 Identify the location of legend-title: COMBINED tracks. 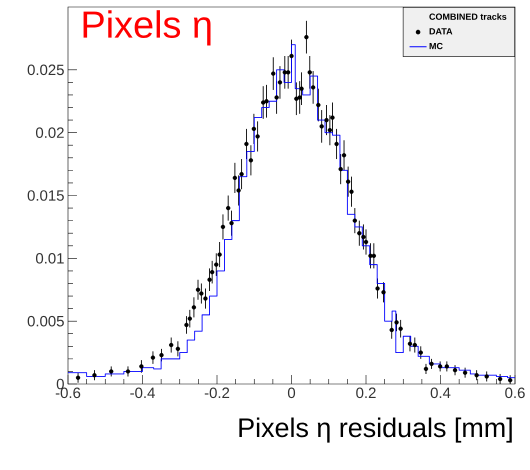
(467, 16).